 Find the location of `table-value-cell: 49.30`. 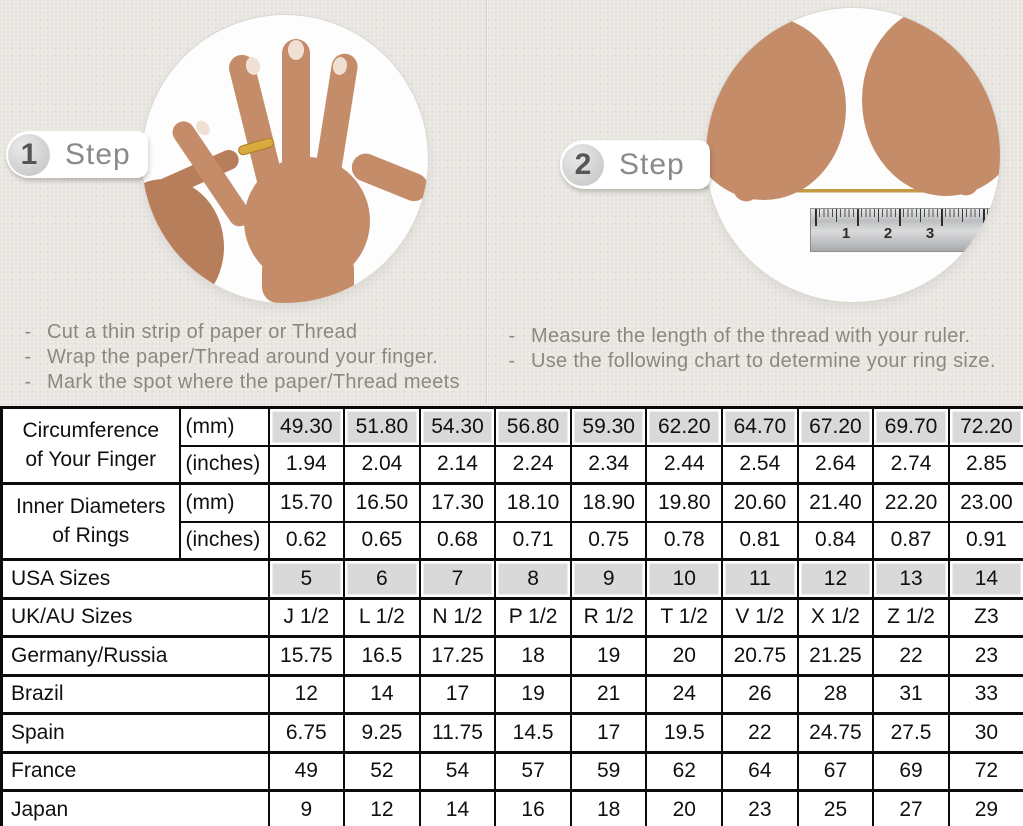

table-value-cell: 49.30 is located at coordinates (306, 426).